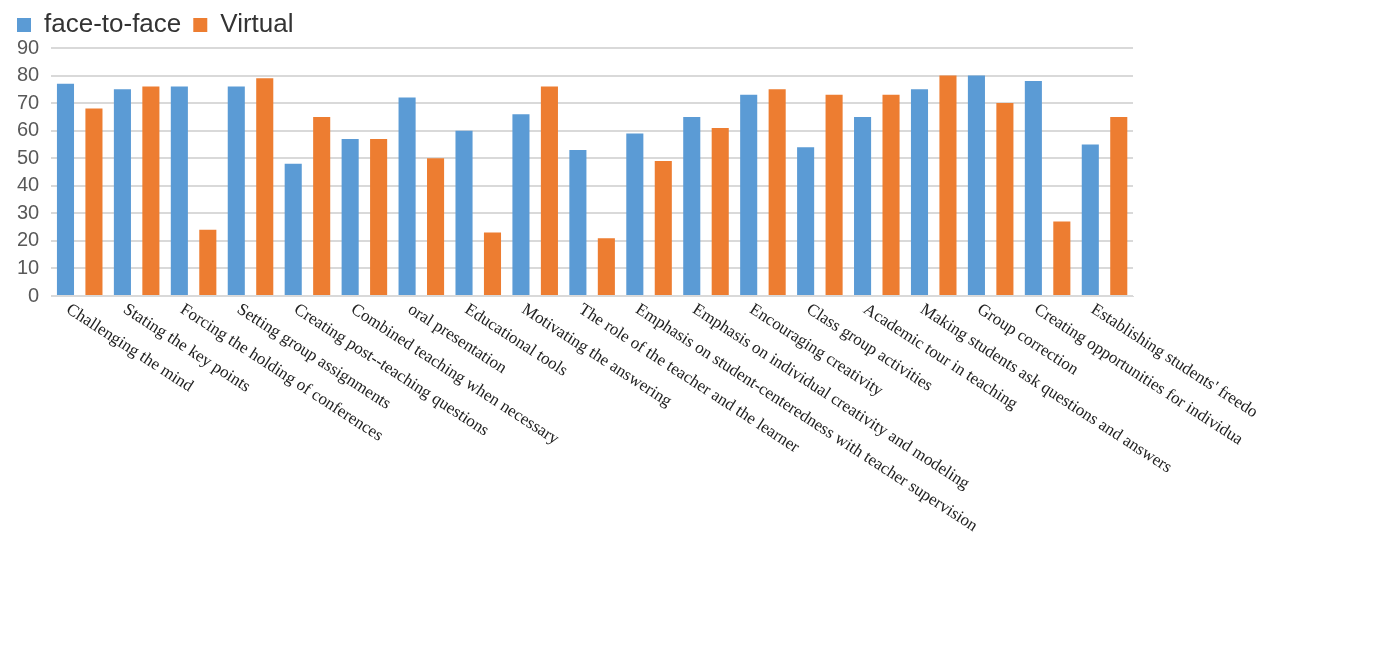 This screenshot has width=1373, height=661. Describe the element at coordinates (28, 156) in the screenshot. I see `y-tick-label: 50` at that location.